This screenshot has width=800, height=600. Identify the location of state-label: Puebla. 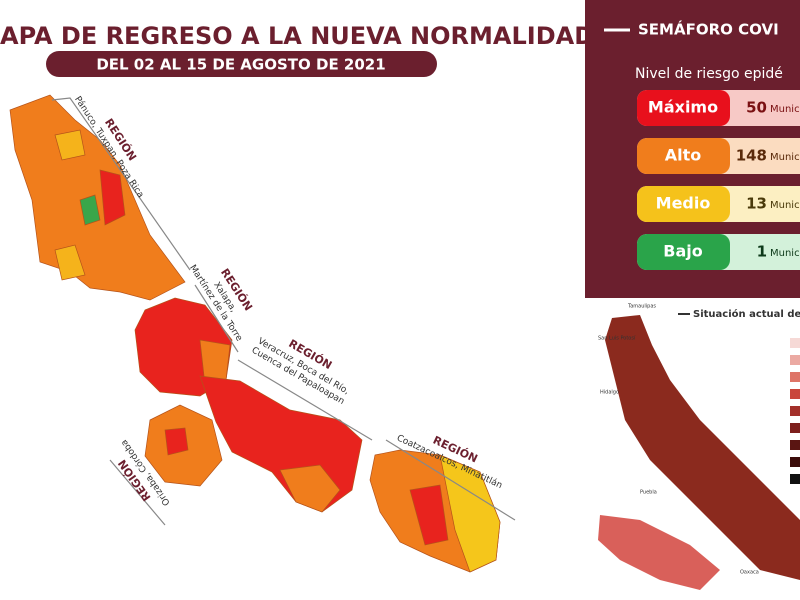
(648, 493).